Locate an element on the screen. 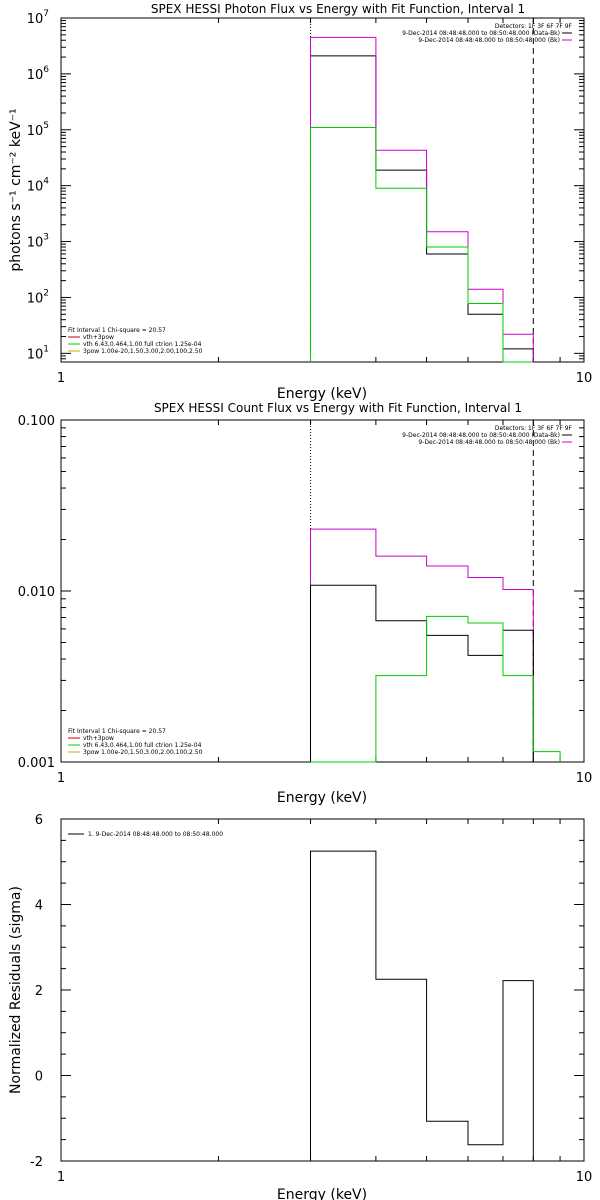 The image size is (600, 1200). residuals-x-axis-label: Energy (keV) is located at coordinates (322, 1193).